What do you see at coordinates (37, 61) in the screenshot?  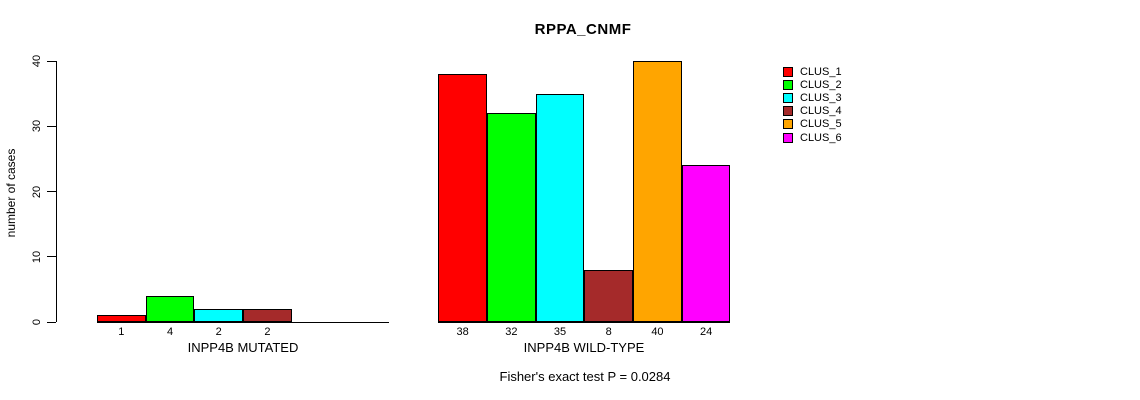 I see `y-tick-label: 40` at bounding box center [37, 61].